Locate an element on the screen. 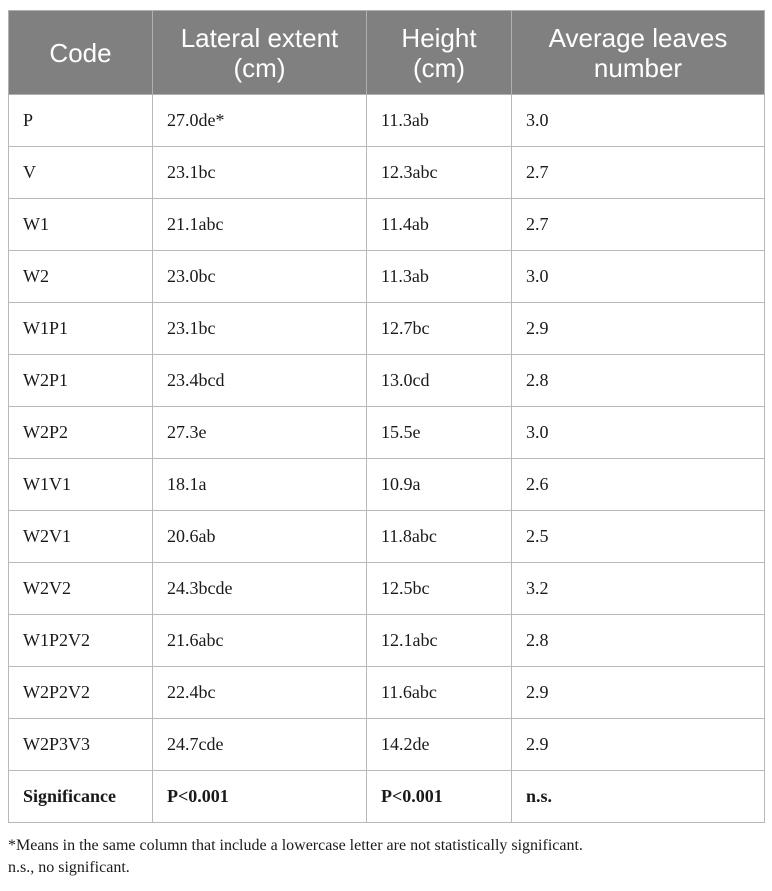  table-row: V 23.1bc 12.3abc 2.7 is located at coordinates (386, 172).